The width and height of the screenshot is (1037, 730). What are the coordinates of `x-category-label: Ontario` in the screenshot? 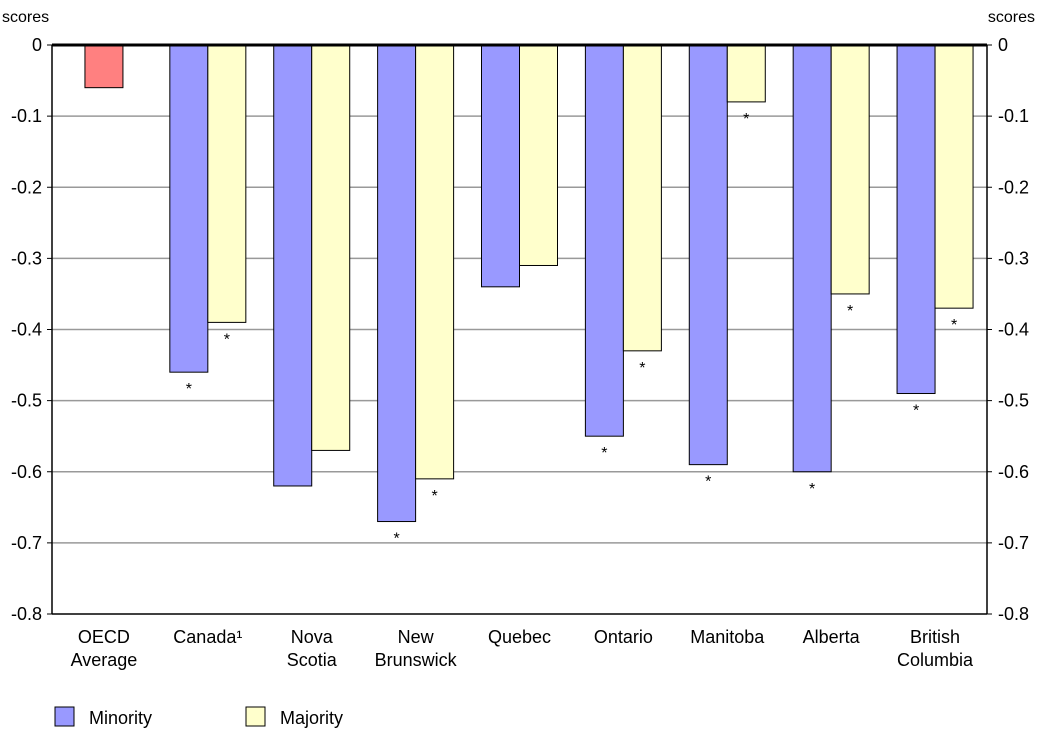 It's located at (623, 637).